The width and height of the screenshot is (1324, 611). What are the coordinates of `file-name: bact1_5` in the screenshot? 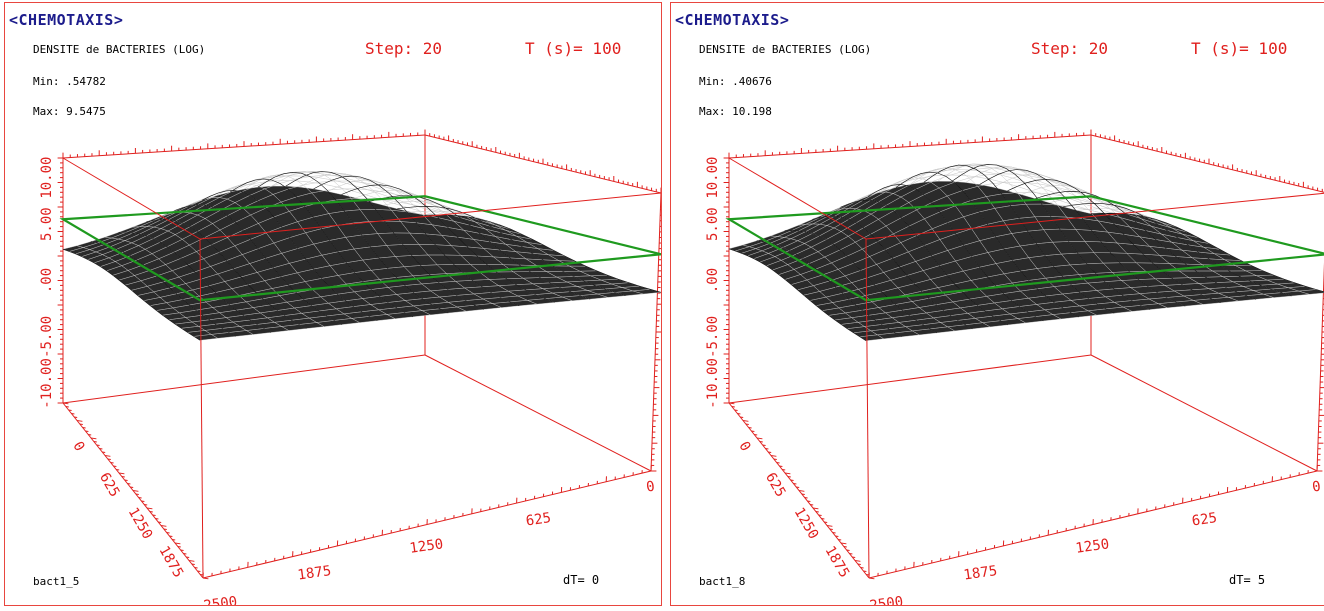 It's located at (56, 581).